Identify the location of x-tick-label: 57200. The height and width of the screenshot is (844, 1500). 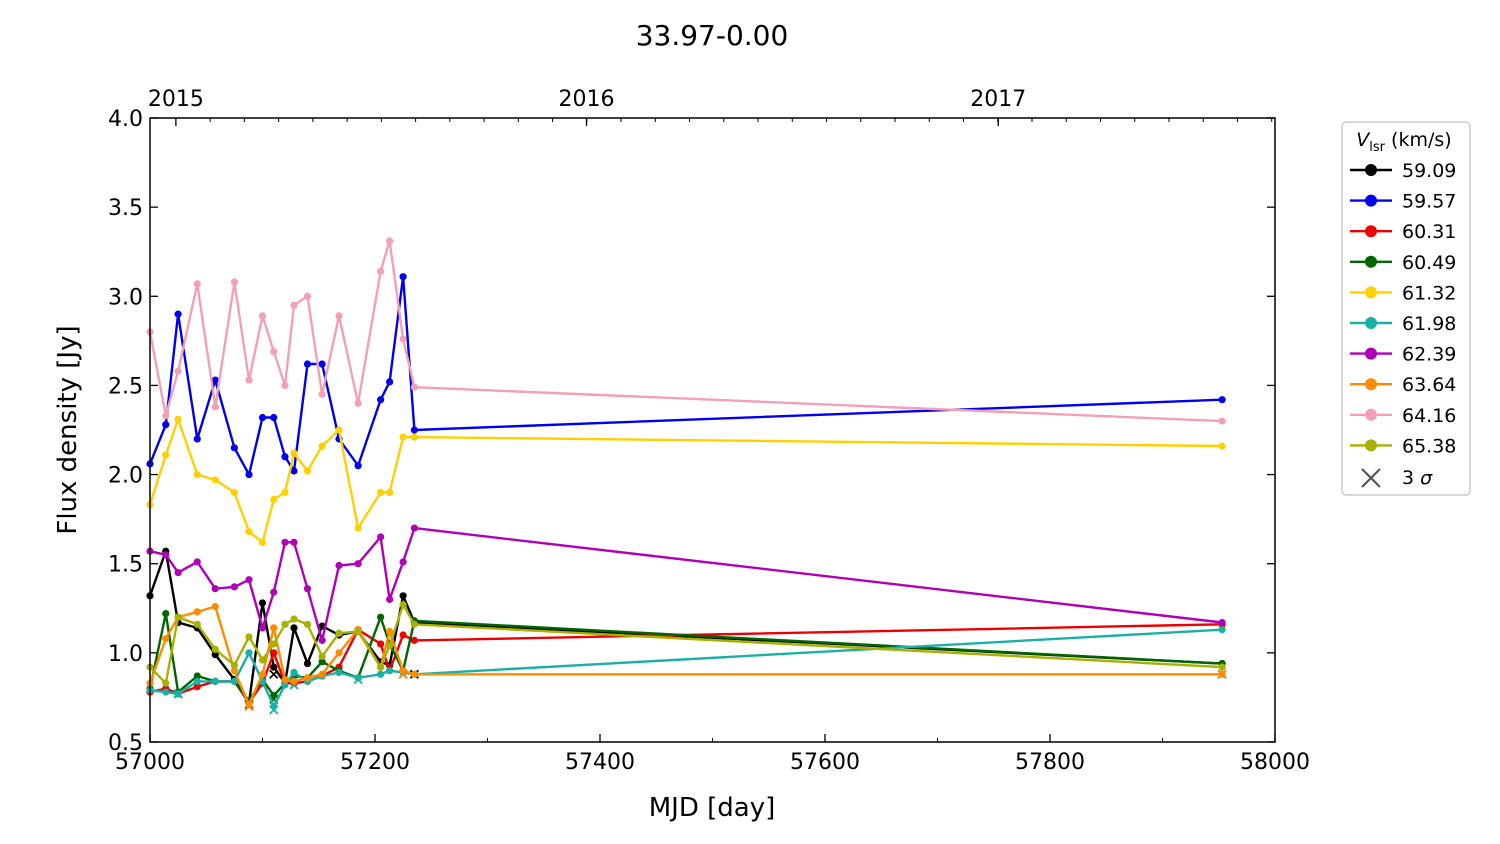
(375, 762).